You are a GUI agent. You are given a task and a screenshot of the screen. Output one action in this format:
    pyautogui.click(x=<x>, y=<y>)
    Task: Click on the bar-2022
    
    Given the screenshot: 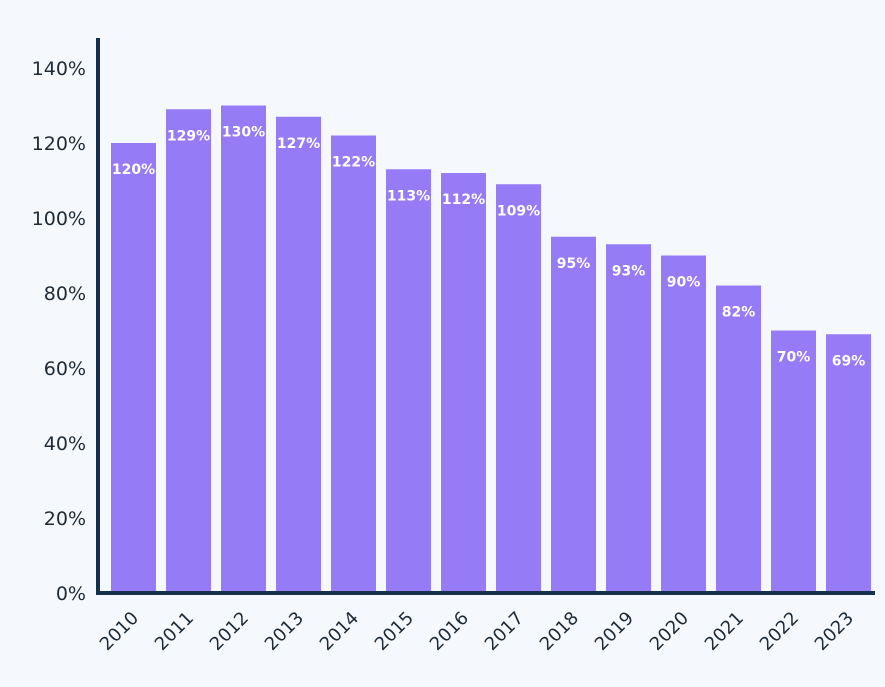 What is the action you would take?
    pyautogui.click(x=793, y=461)
    